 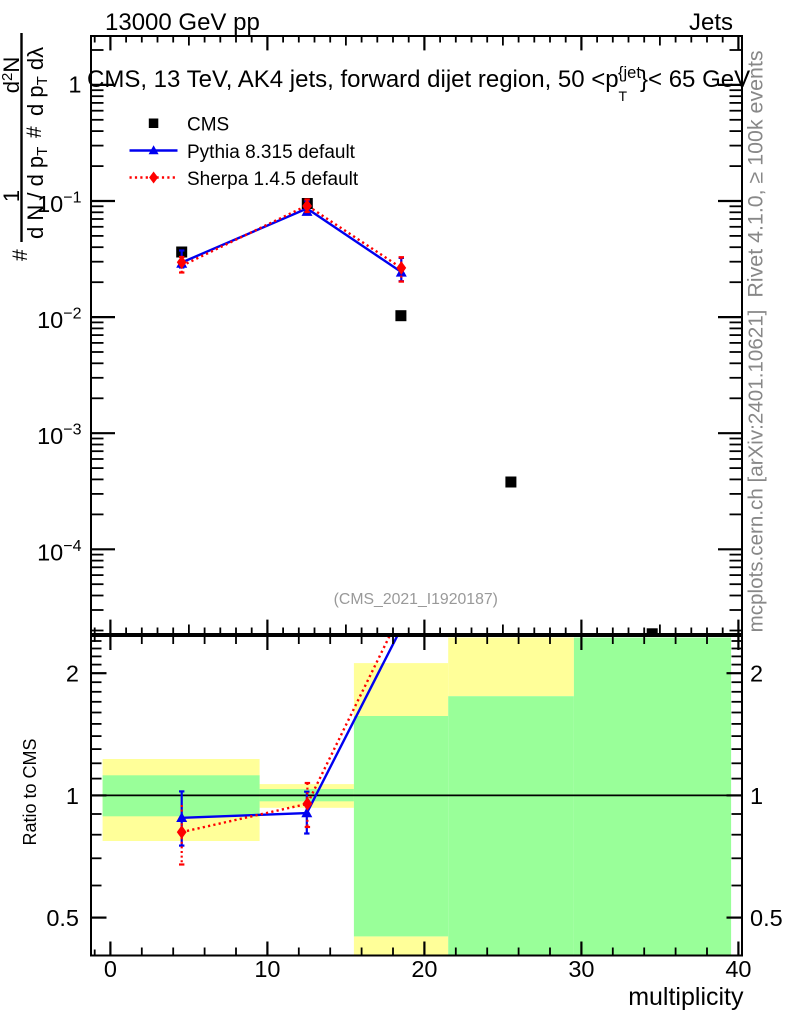 What do you see at coordinates (416, 599) in the screenshot?
I see `svg-text: (CMS_2021_I1920187)` at bounding box center [416, 599].